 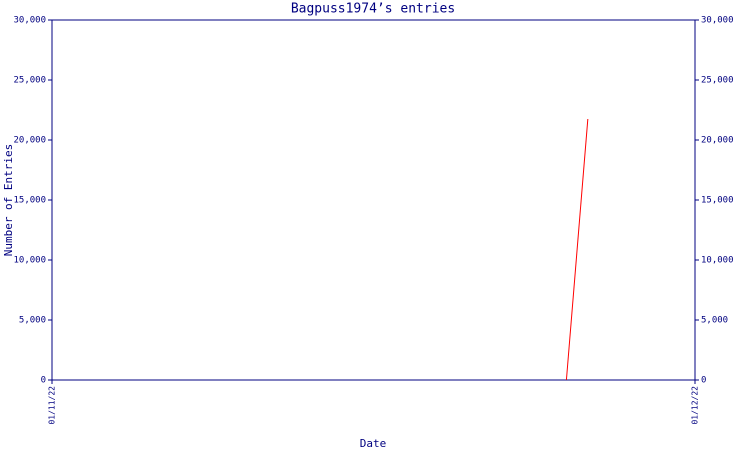 What do you see at coordinates (8, 200) in the screenshot?
I see `y-axis-title: Number of Entries` at bounding box center [8, 200].